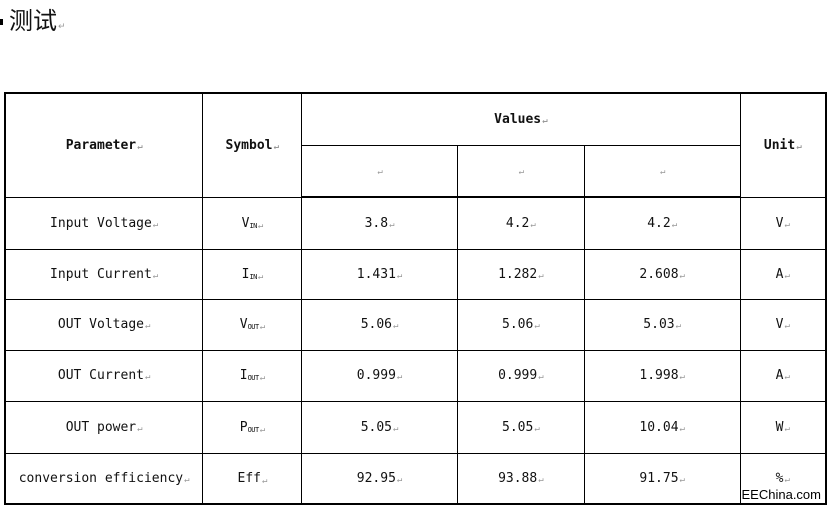  What do you see at coordinates (662, 427) in the screenshot?
I see `value-cell: 10.04` at bounding box center [662, 427].